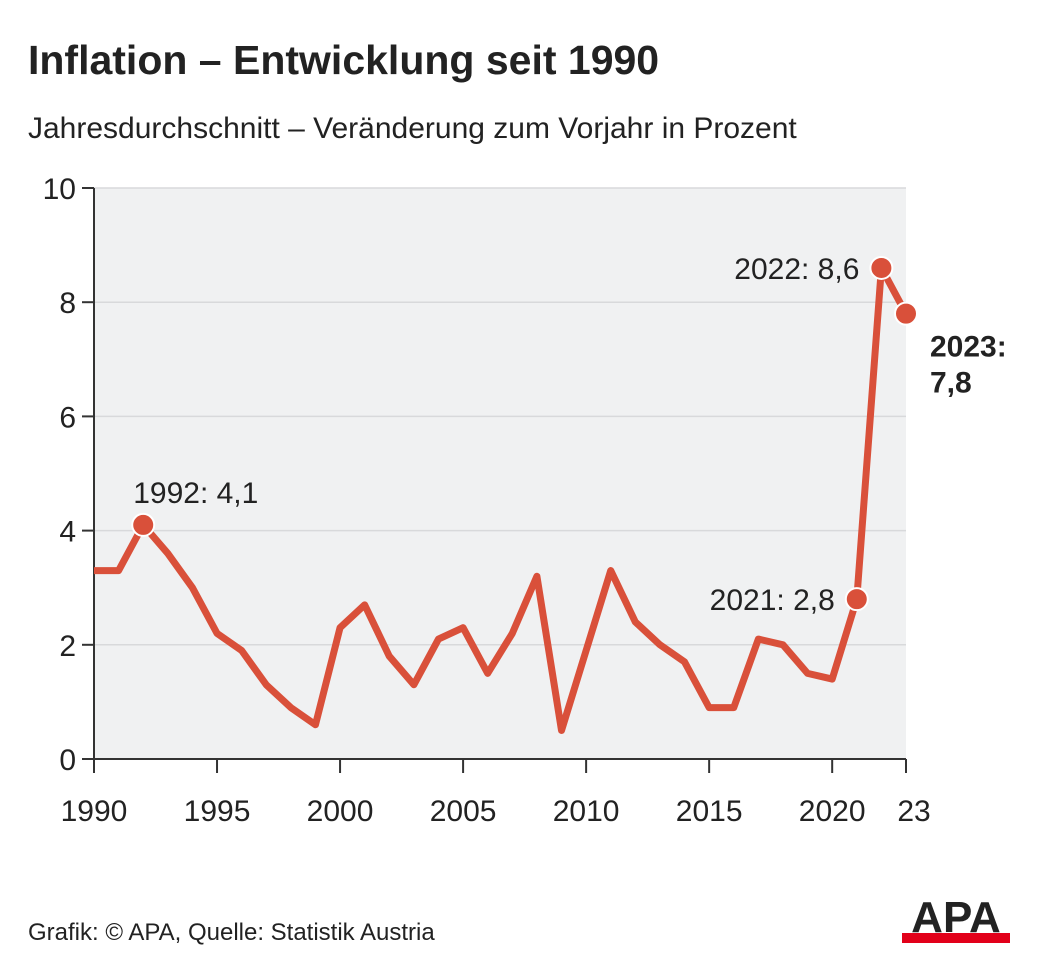 This screenshot has height=971, width=1041. Describe the element at coordinates (709, 811) in the screenshot. I see `x-tick-label: 2015` at that location.